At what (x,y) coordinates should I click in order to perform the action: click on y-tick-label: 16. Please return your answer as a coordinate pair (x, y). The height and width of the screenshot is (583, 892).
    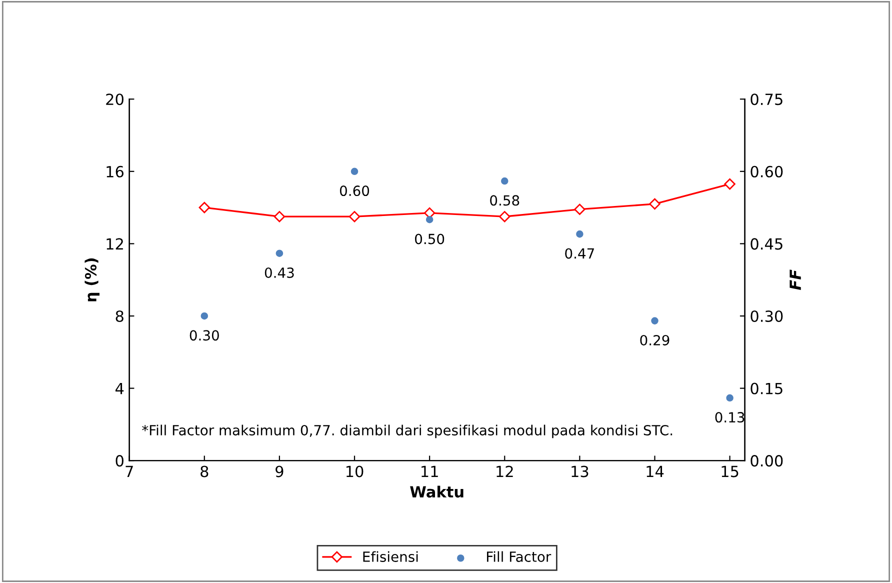
    Looking at the image, I should click on (115, 172).